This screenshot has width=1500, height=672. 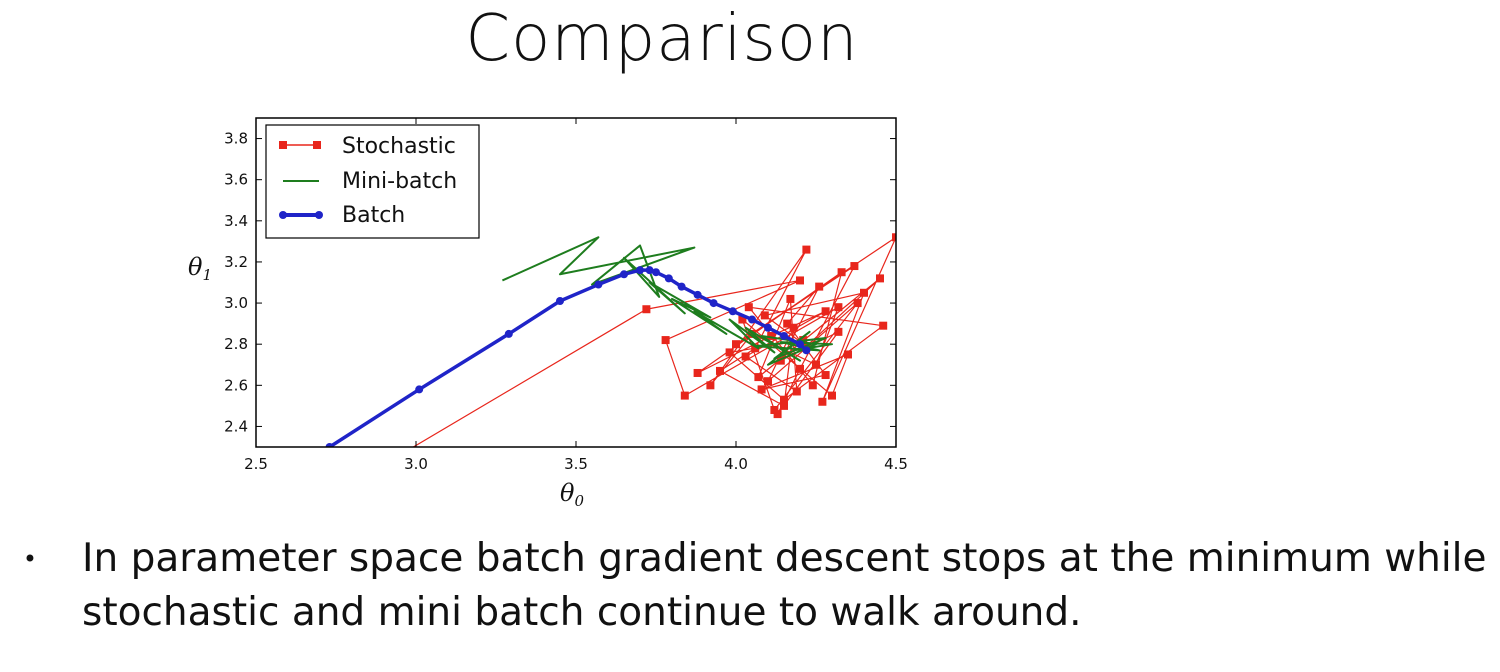 I want to click on y-tick-label: 2.4, so click(x=236, y=426).